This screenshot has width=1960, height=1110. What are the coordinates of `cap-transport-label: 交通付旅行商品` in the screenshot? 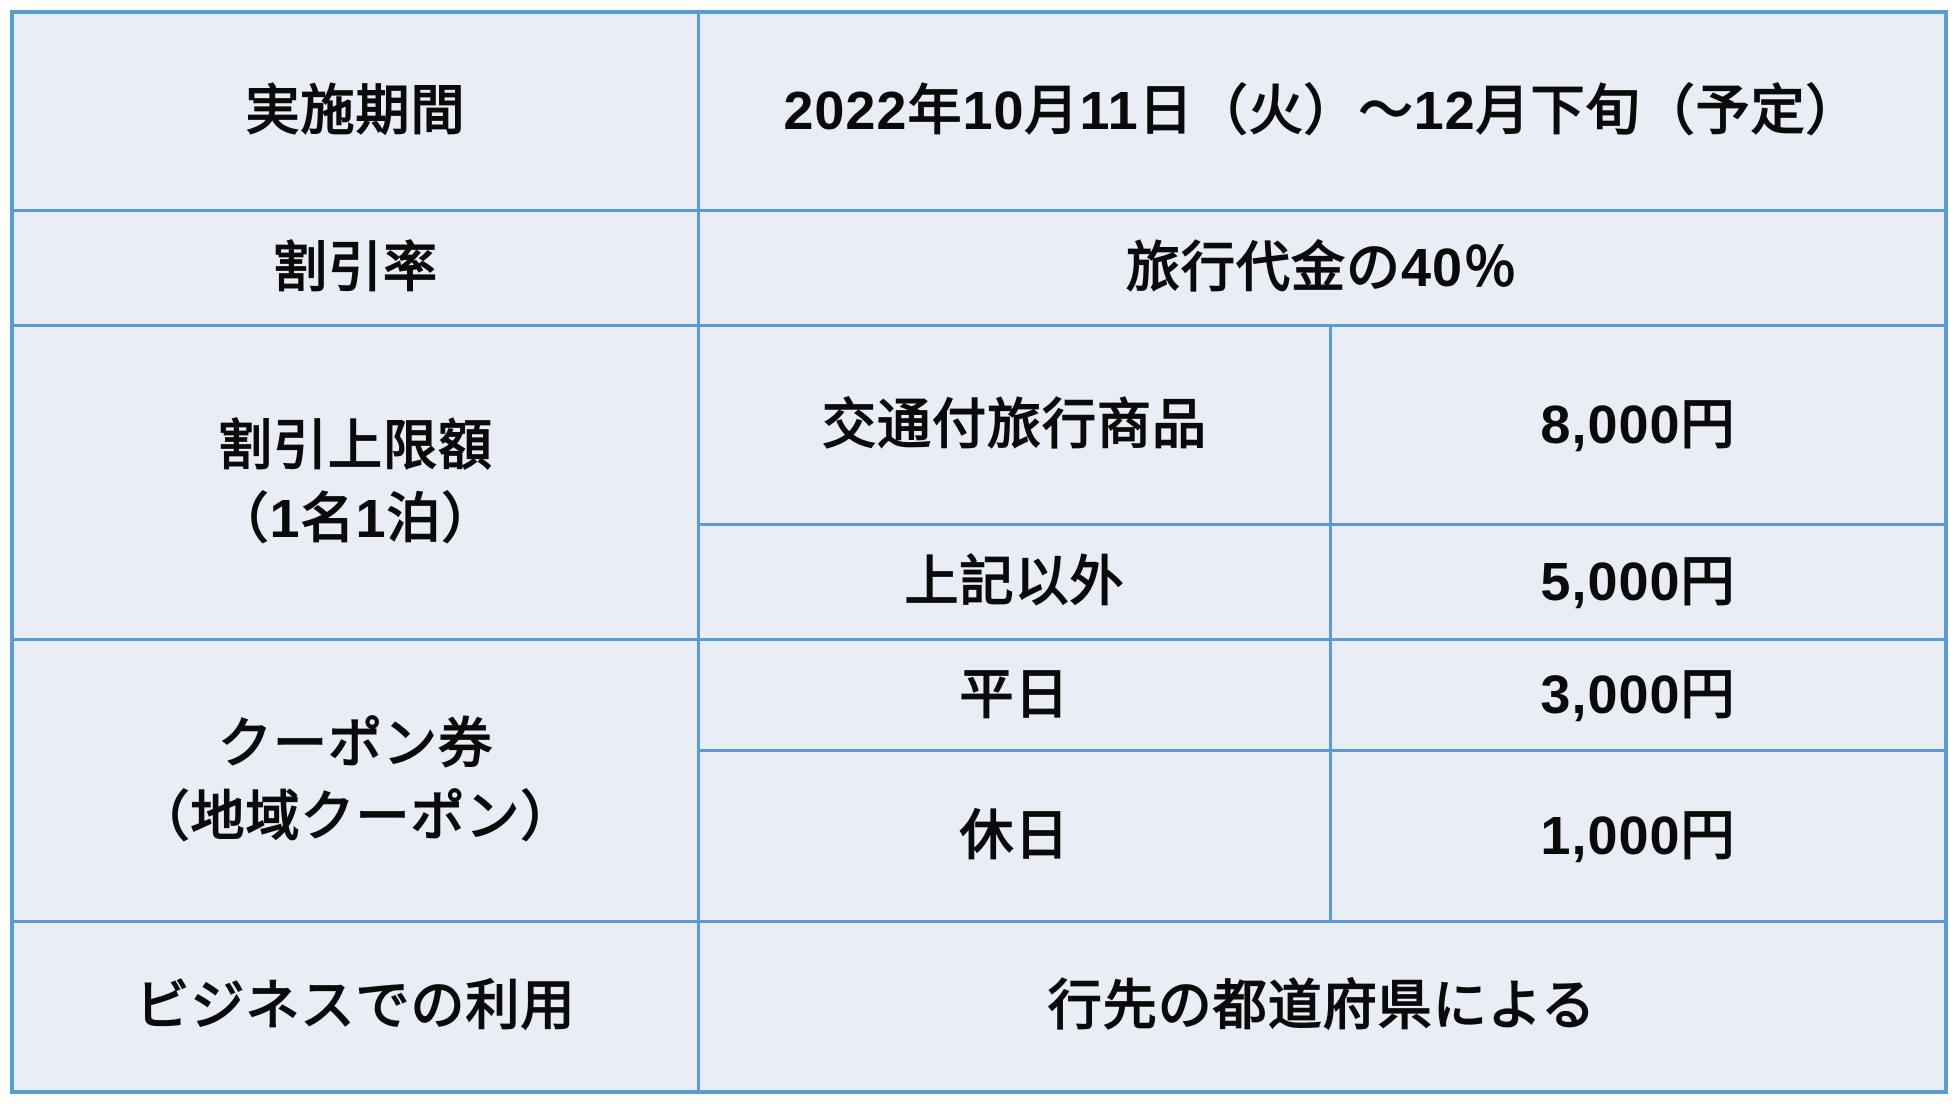 It's located at (1014, 425).